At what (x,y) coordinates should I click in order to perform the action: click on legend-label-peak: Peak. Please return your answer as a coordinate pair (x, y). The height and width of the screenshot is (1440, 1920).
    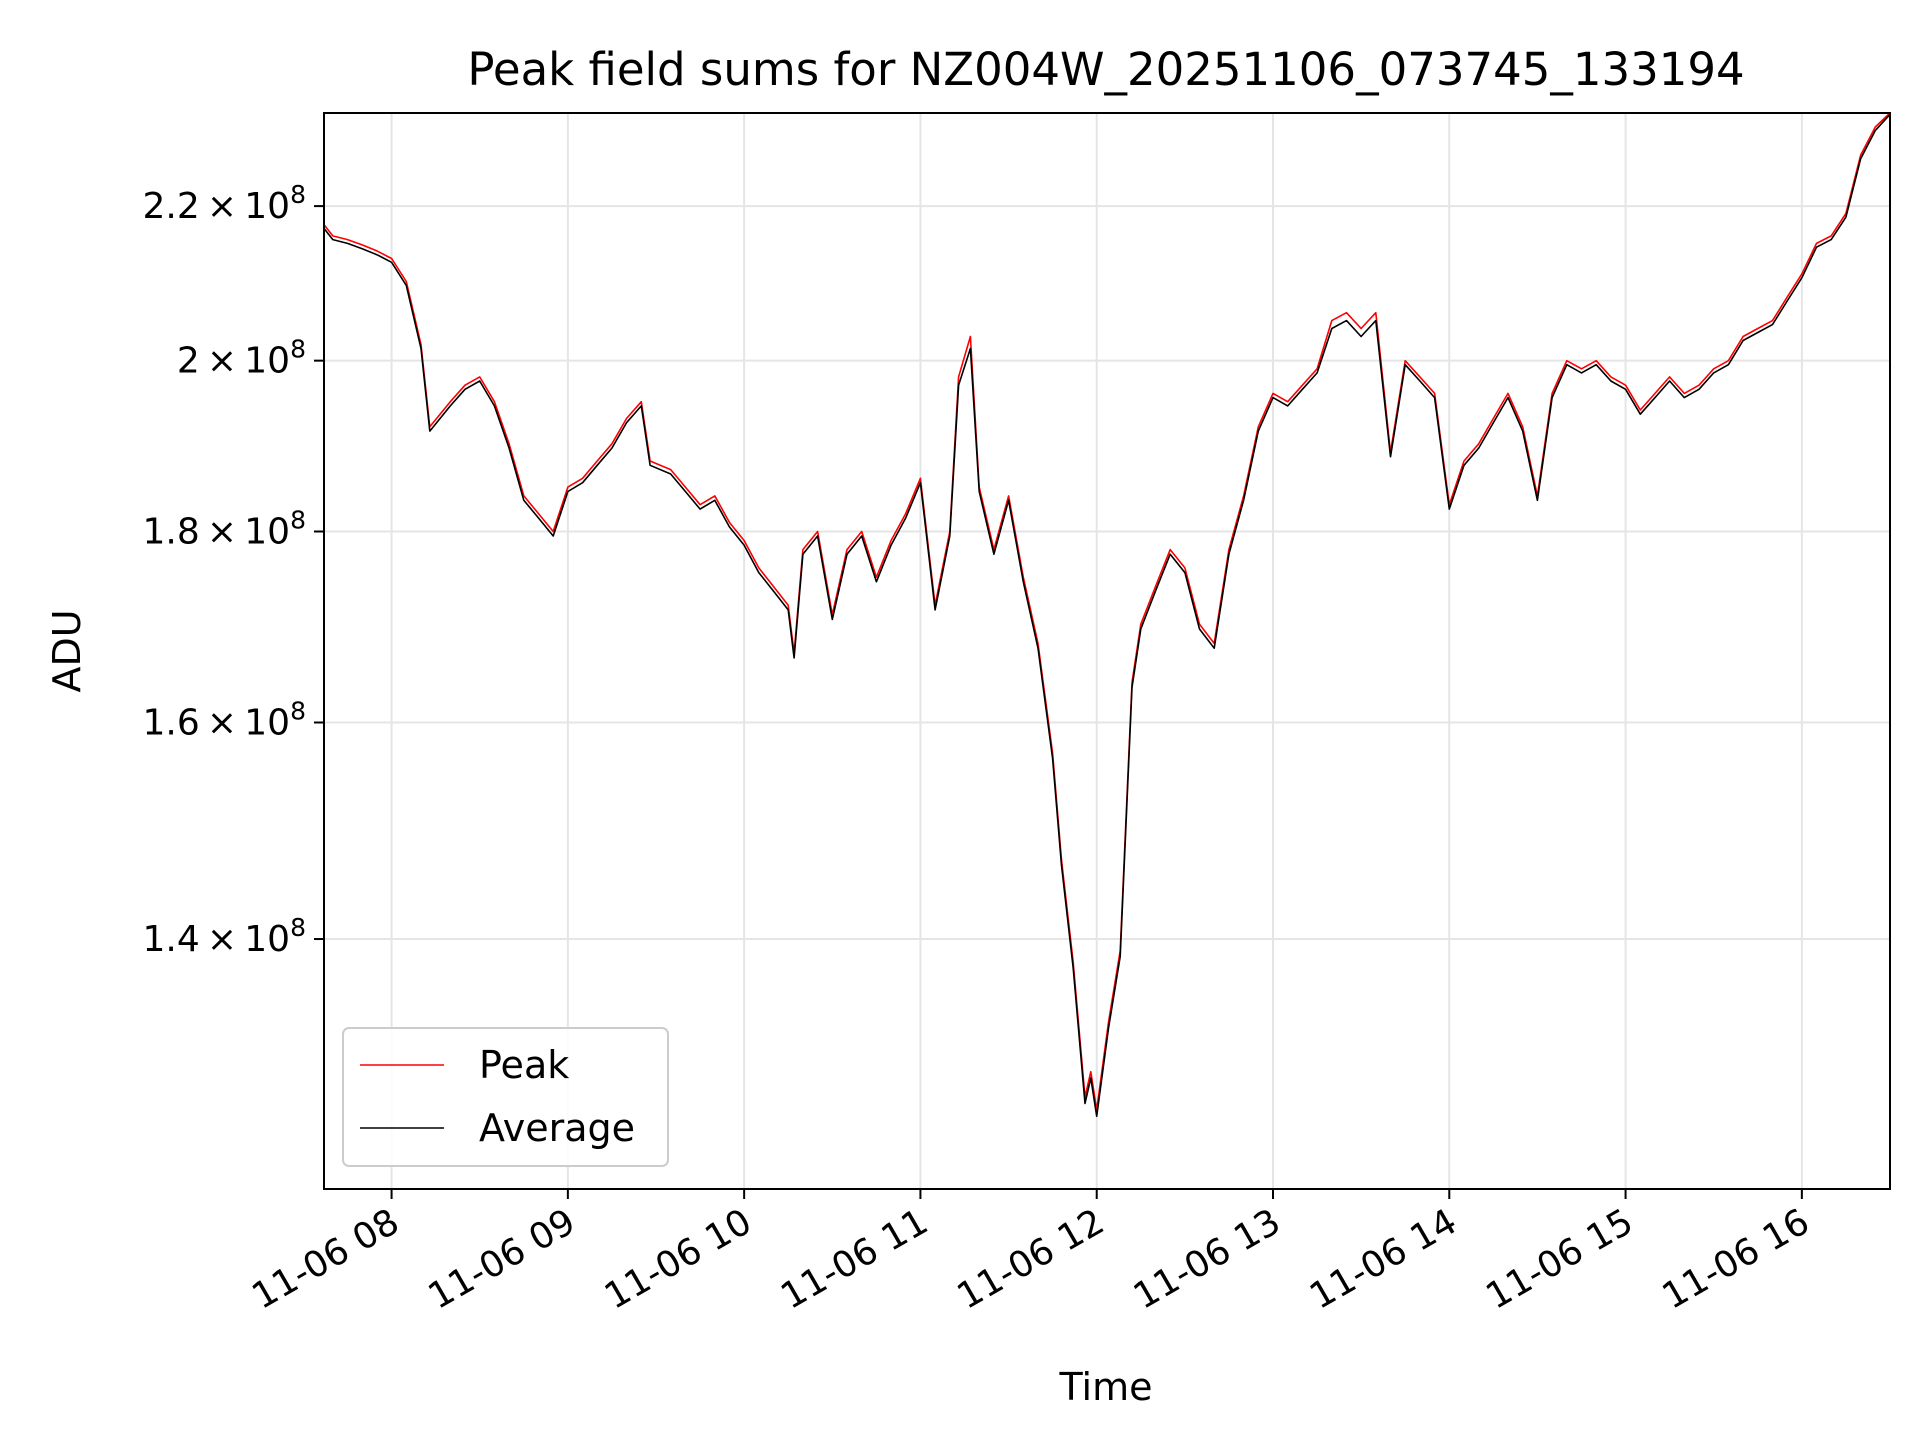
    Looking at the image, I should click on (524, 1065).